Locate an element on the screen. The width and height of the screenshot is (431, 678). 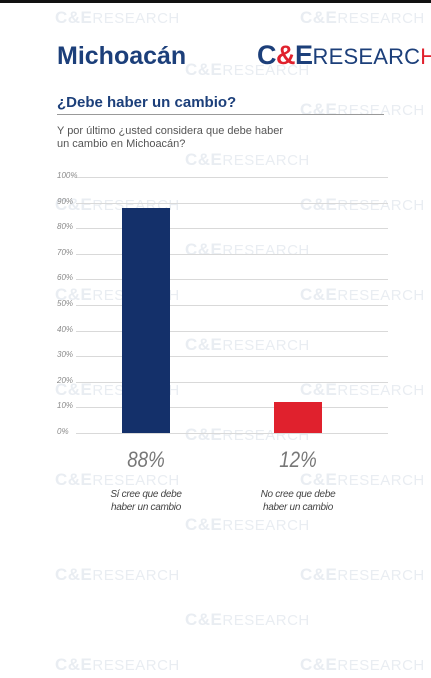
page-title: Michoacán is located at coordinates (122, 56).